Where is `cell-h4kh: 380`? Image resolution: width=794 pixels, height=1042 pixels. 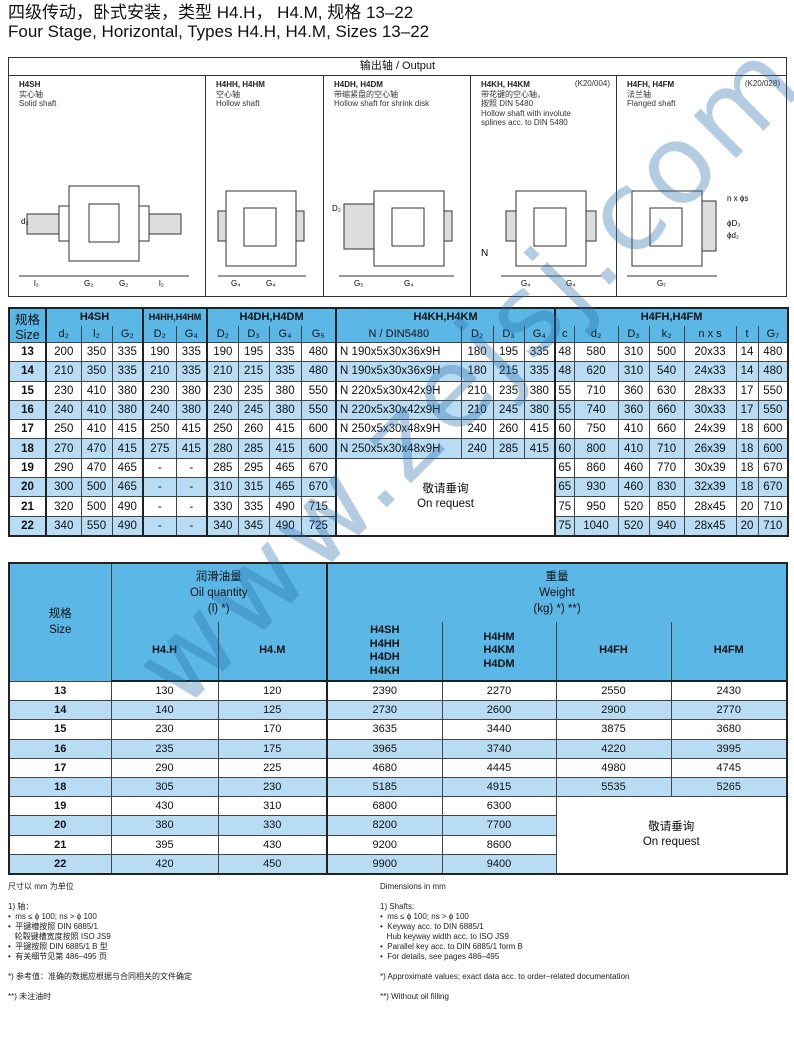
cell-h4kh: 380 is located at coordinates (539, 390).